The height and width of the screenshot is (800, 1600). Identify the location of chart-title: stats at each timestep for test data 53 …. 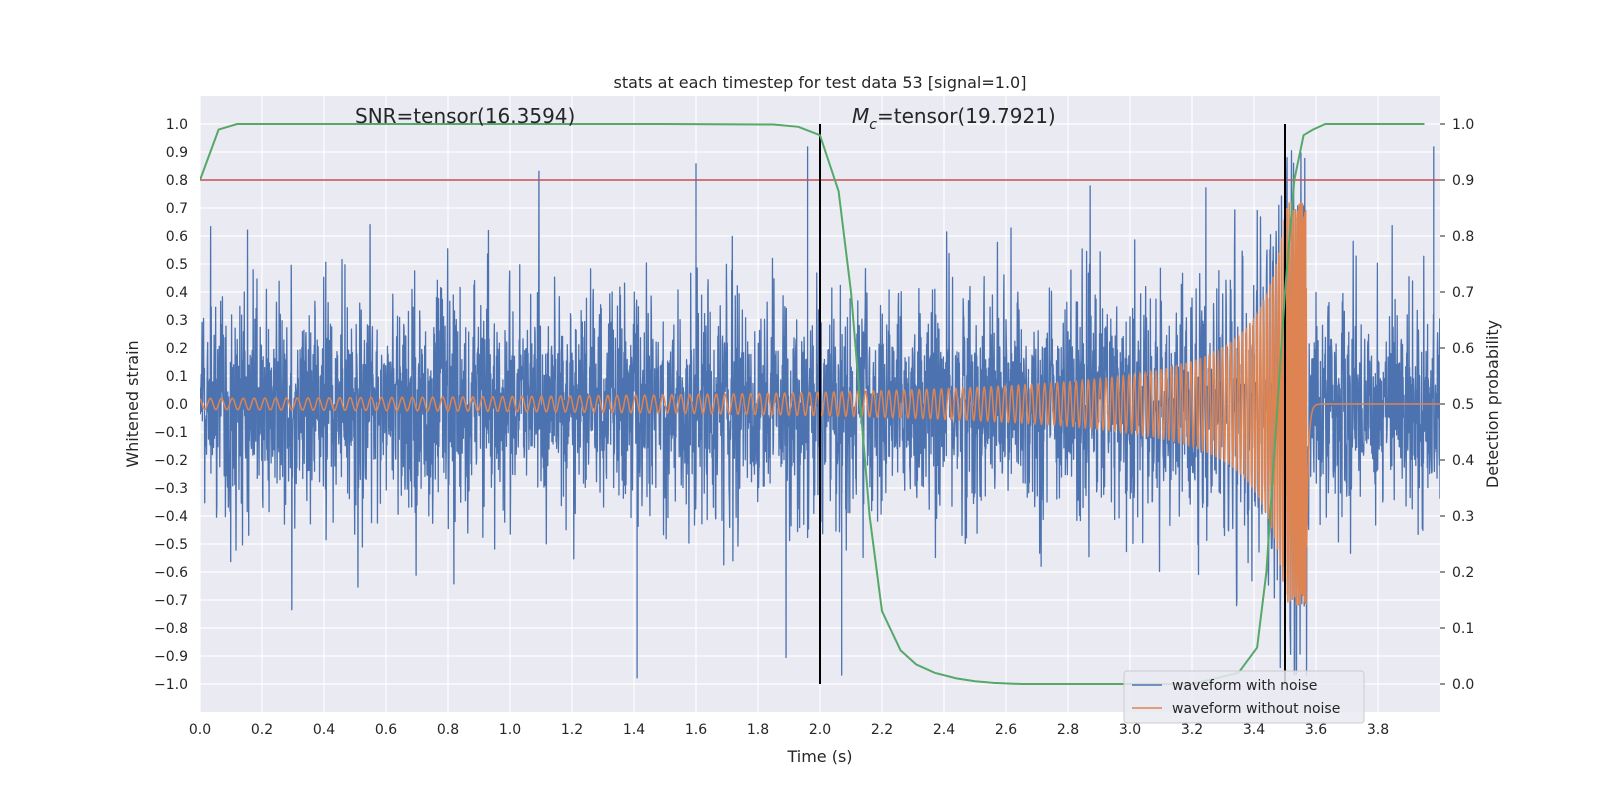
(820, 82).